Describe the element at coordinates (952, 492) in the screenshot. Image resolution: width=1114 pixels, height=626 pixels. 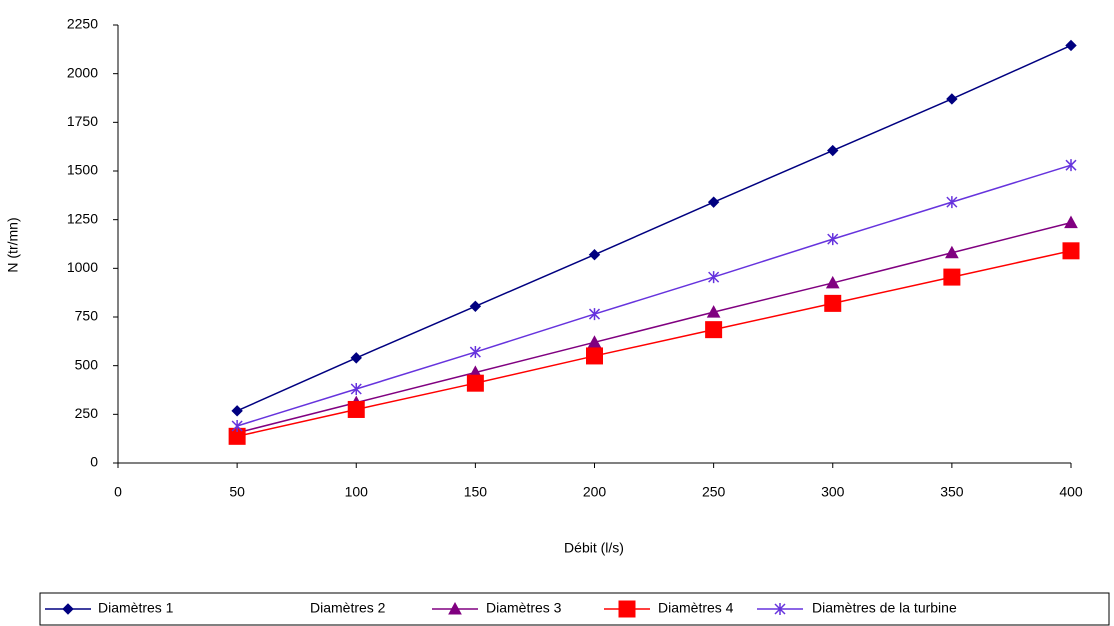
I see `x-tick-label: 350` at that location.